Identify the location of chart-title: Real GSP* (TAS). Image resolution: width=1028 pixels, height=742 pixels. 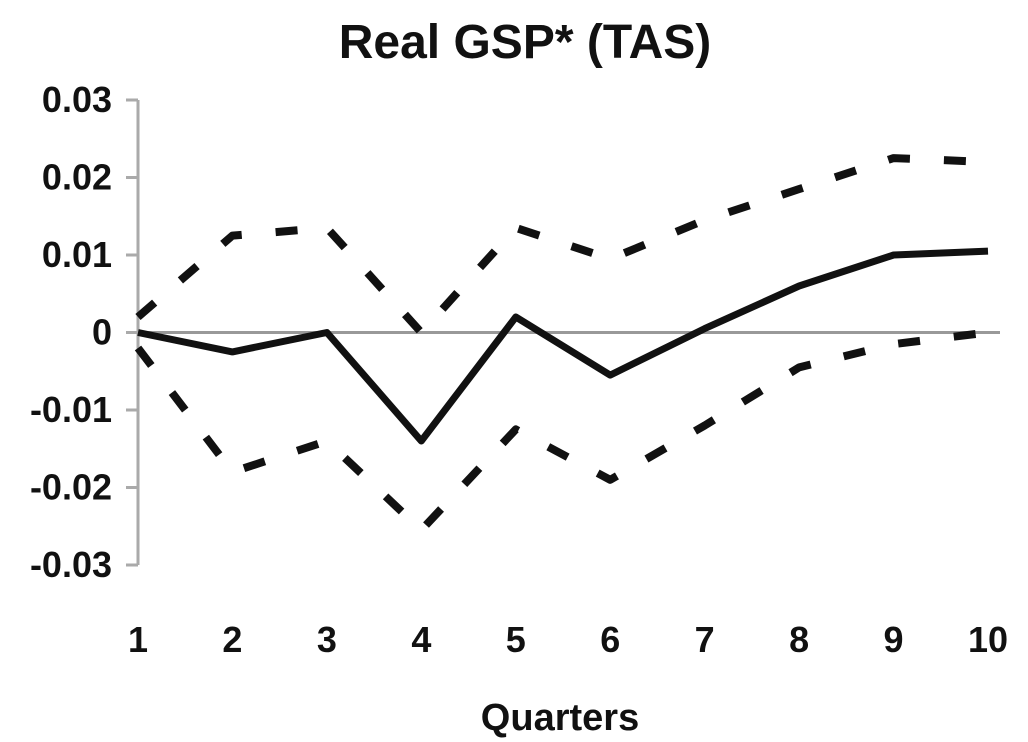
(525, 42).